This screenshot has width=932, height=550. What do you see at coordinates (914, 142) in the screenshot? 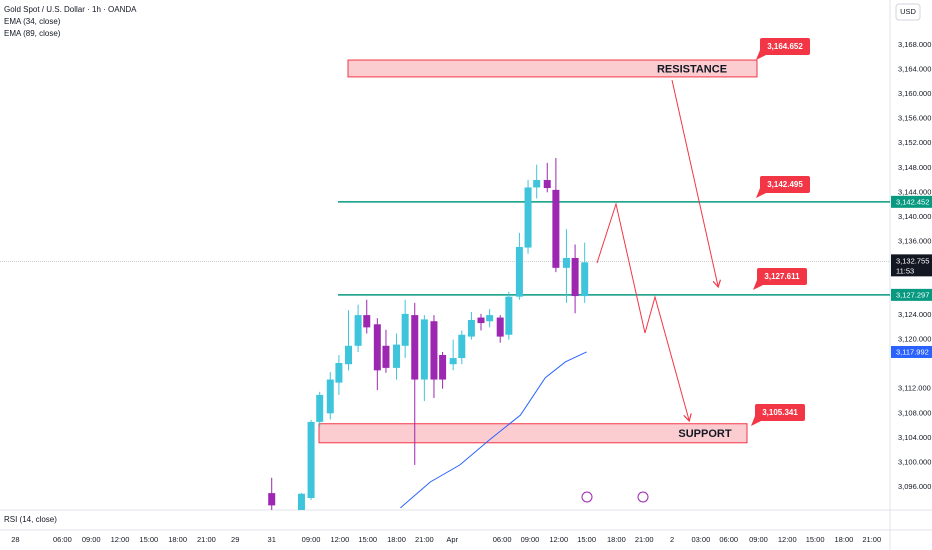
I see `y-tick-label: 3,152.000` at bounding box center [914, 142].